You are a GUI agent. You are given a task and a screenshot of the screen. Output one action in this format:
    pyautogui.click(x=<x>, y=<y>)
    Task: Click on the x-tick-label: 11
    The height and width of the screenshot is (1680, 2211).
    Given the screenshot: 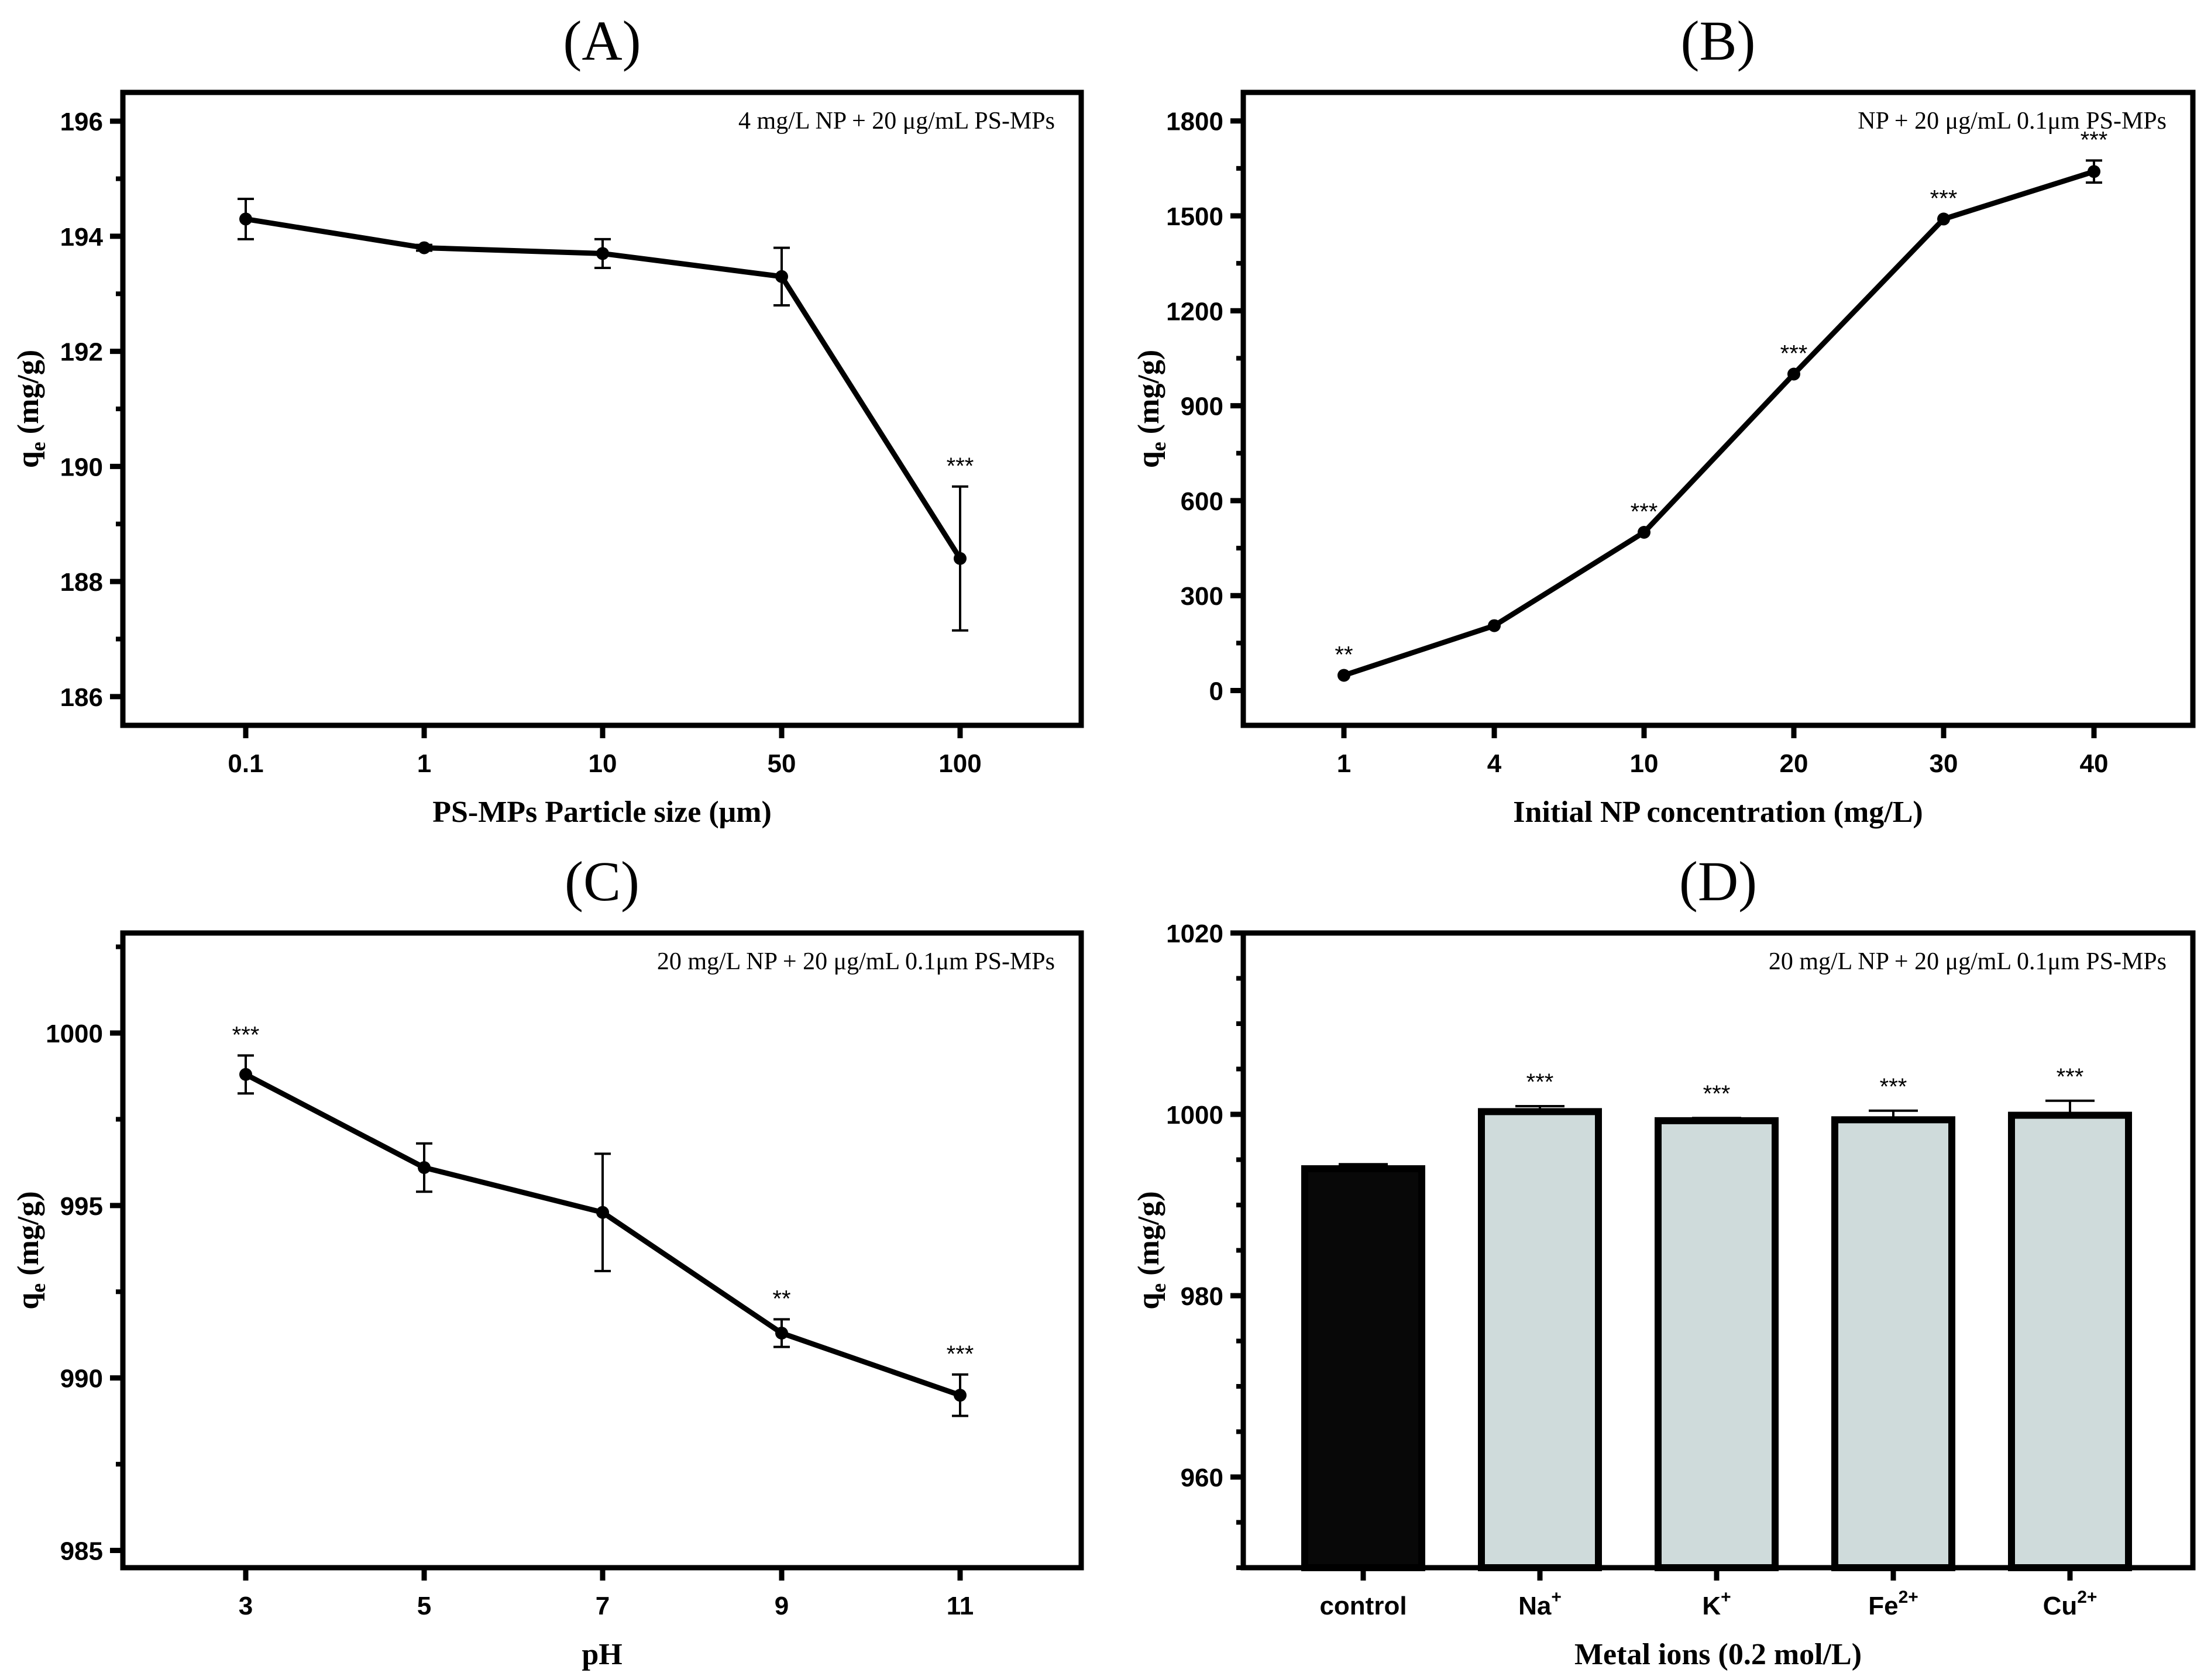 What is the action you would take?
    pyautogui.click(x=960, y=1606)
    